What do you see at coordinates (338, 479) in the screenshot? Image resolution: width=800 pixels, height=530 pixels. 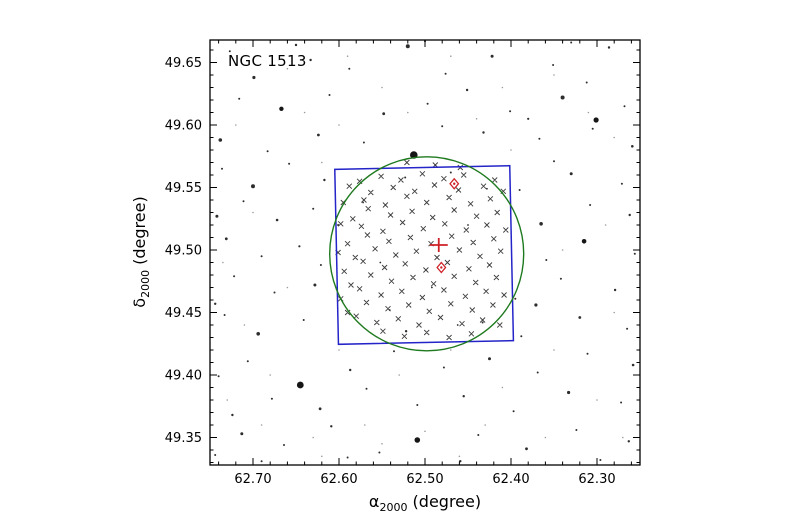 I see `x-tick-label: 62.60` at bounding box center [338, 479].